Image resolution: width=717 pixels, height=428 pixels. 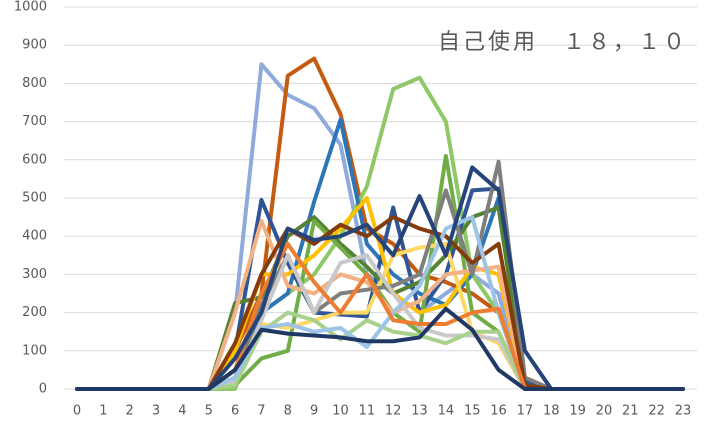 What do you see at coordinates (34, 159) in the screenshot?
I see `y-tick-label: 600` at bounding box center [34, 159].